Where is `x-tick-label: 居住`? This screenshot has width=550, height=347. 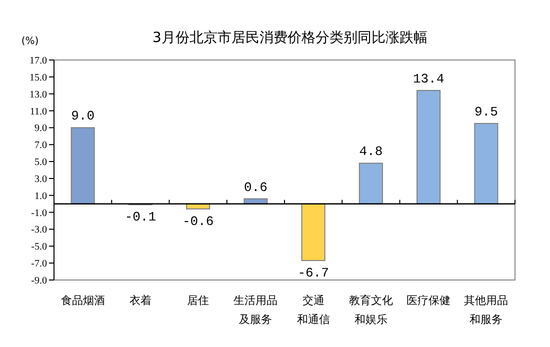
x-tick-label: 居住 is located at coordinates (198, 300).